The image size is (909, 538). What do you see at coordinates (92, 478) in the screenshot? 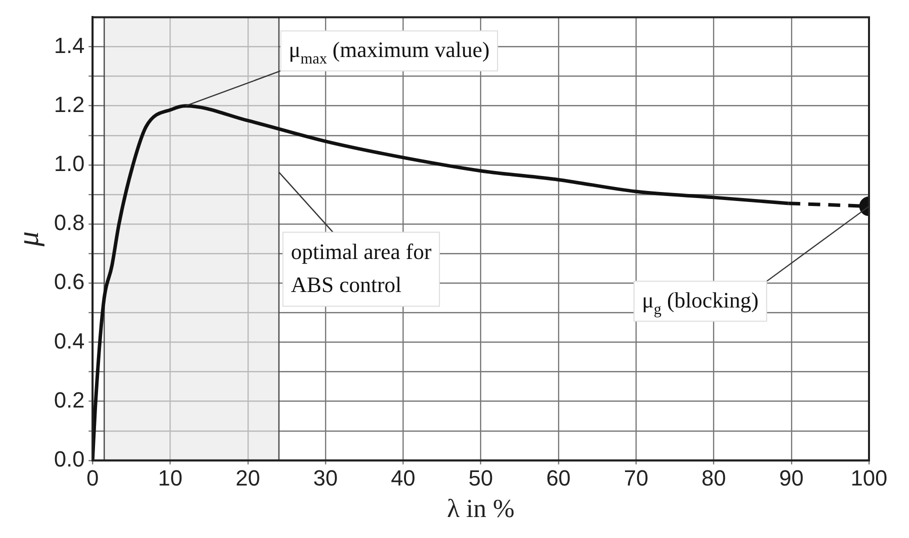
I see `x-tick-label: 0` at bounding box center [92, 478].